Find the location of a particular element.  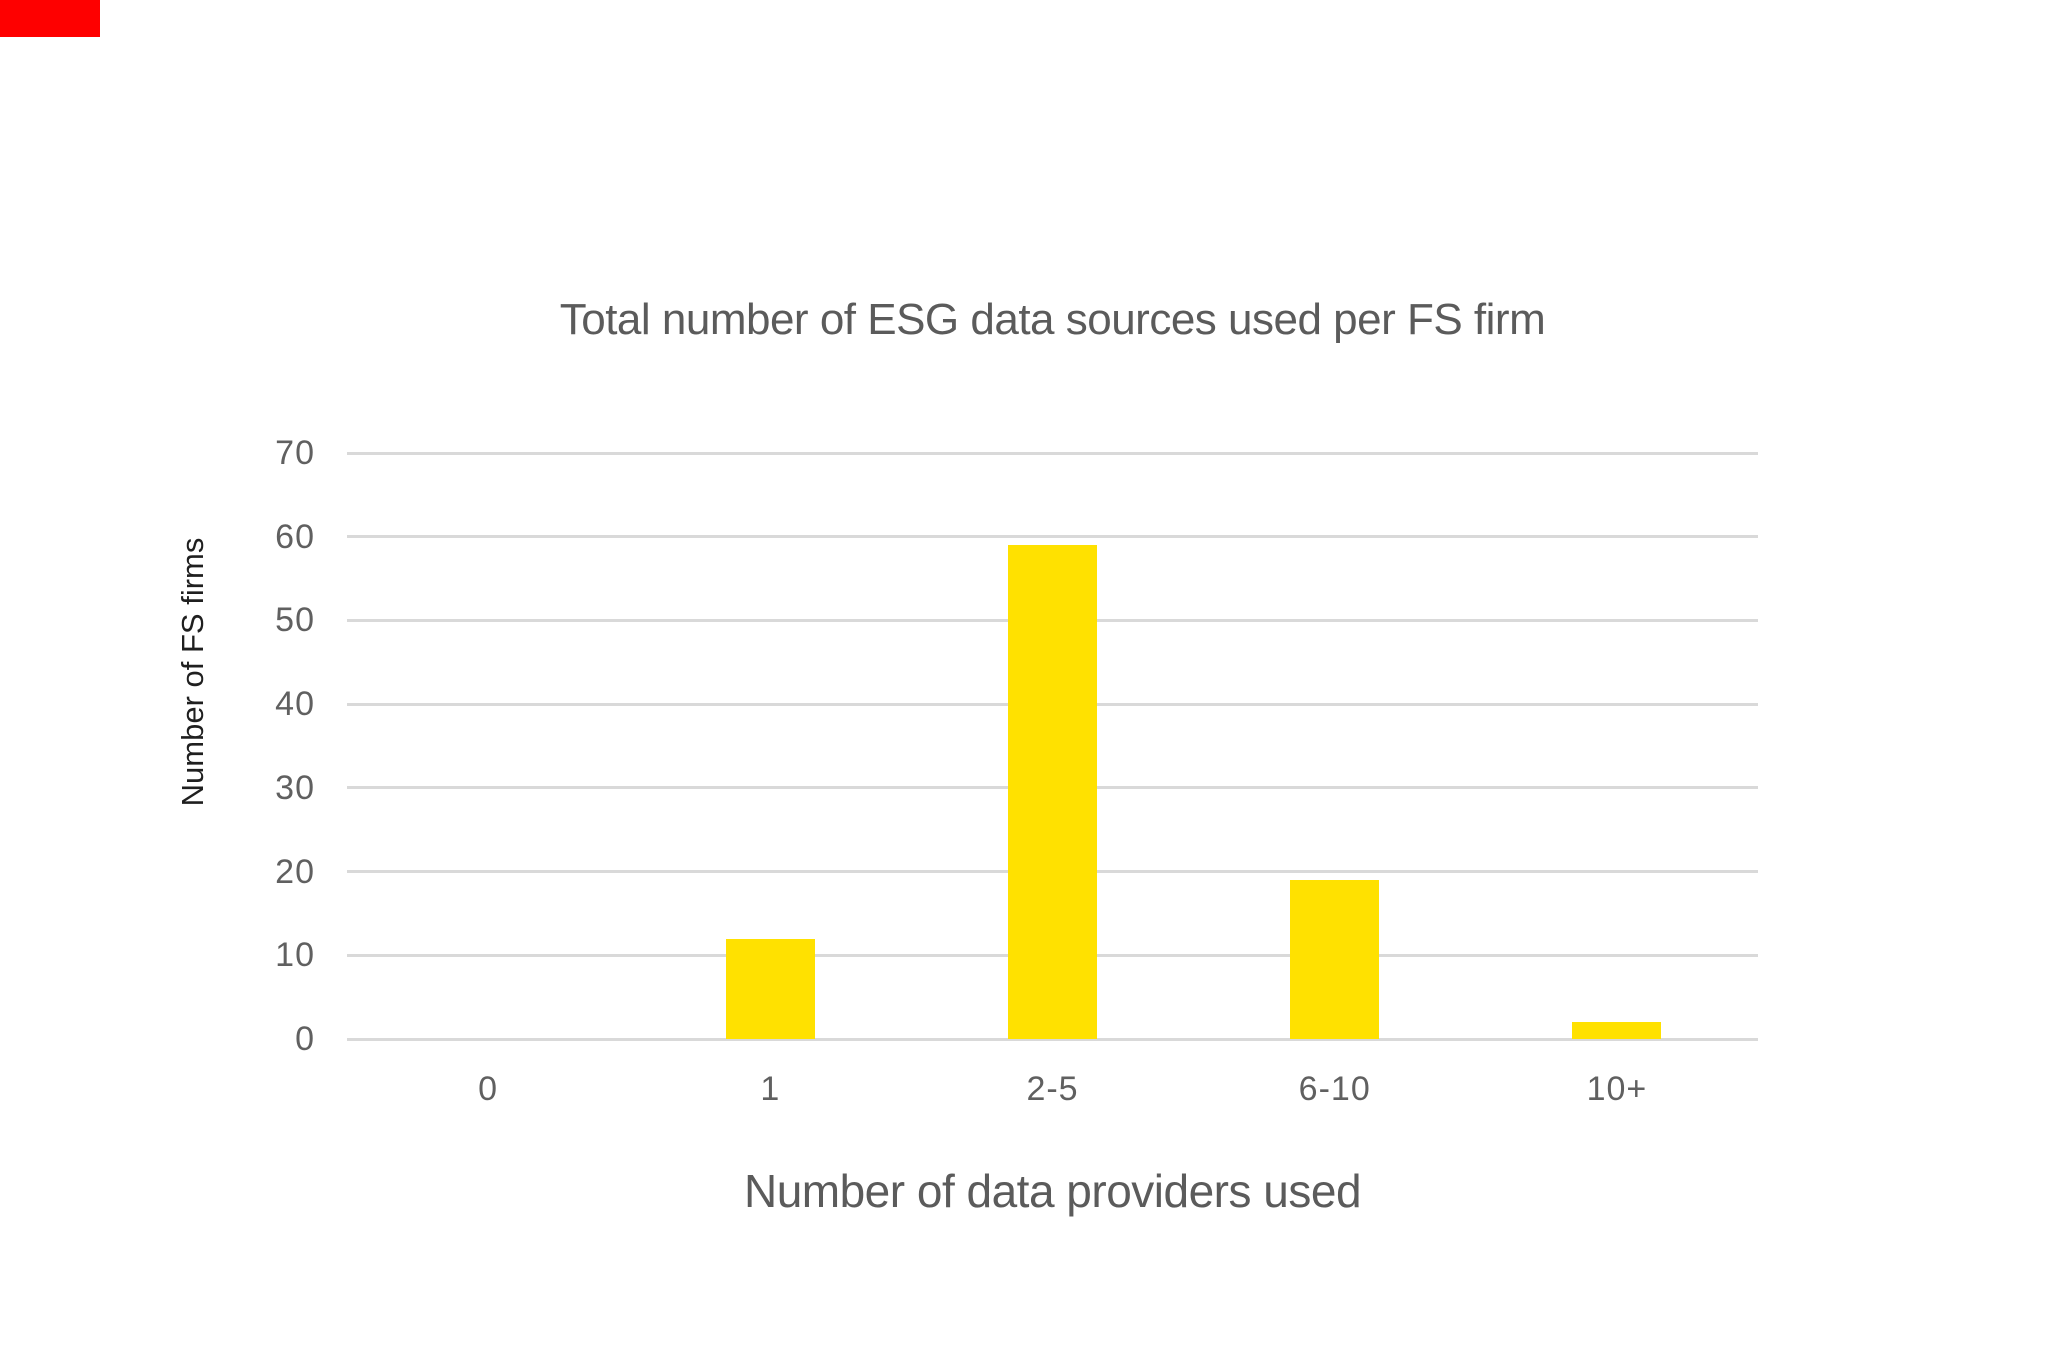

x-tick-label-0: 0 is located at coordinates (488, 1089).